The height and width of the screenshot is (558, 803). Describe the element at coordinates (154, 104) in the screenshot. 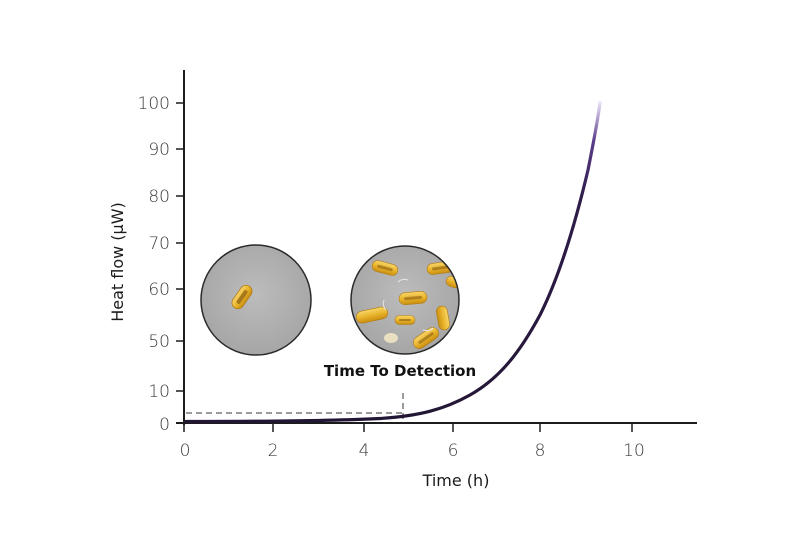

I see `y-tick-100: 100` at that location.